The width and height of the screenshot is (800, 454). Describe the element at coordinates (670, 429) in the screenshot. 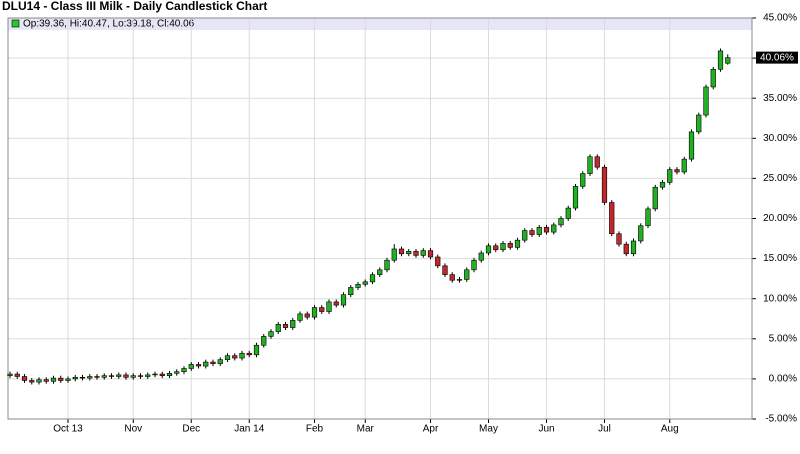

I see `x-tick-label: Aug` at that location.